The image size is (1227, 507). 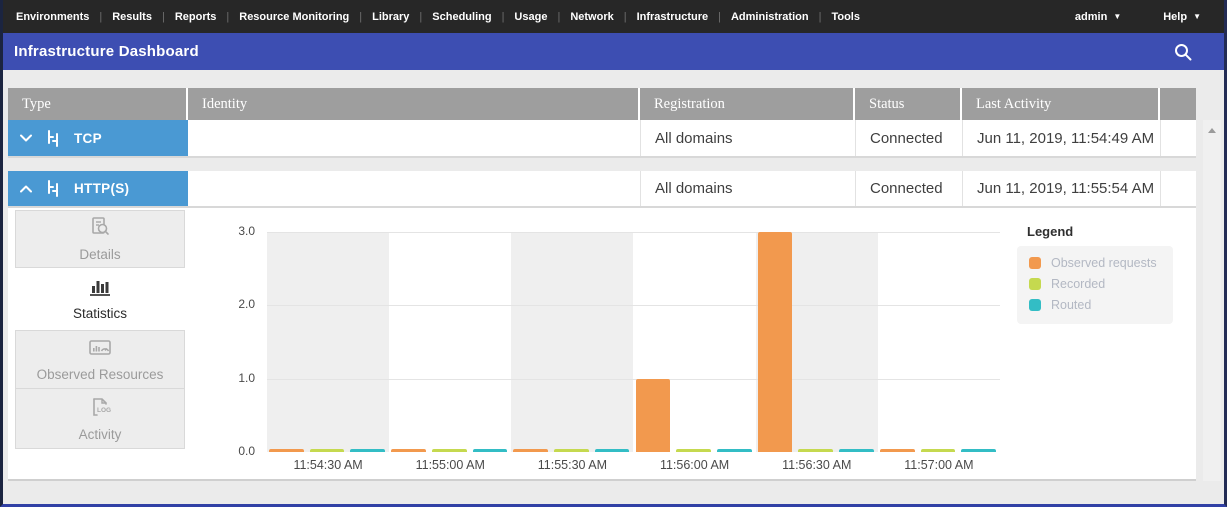 I want to click on observed-requests-swatch, so click(x=1035, y=263).